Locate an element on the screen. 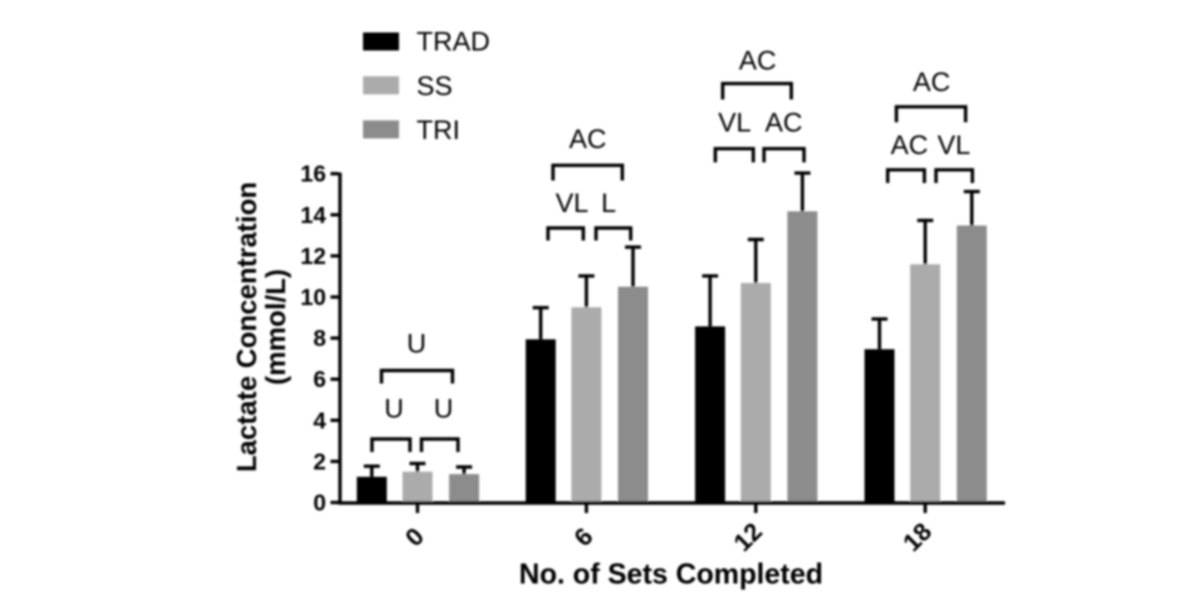 This screenshot has width=1200, height=600. svg-text: Lactate Concentration is located at coordinates (246, 327).